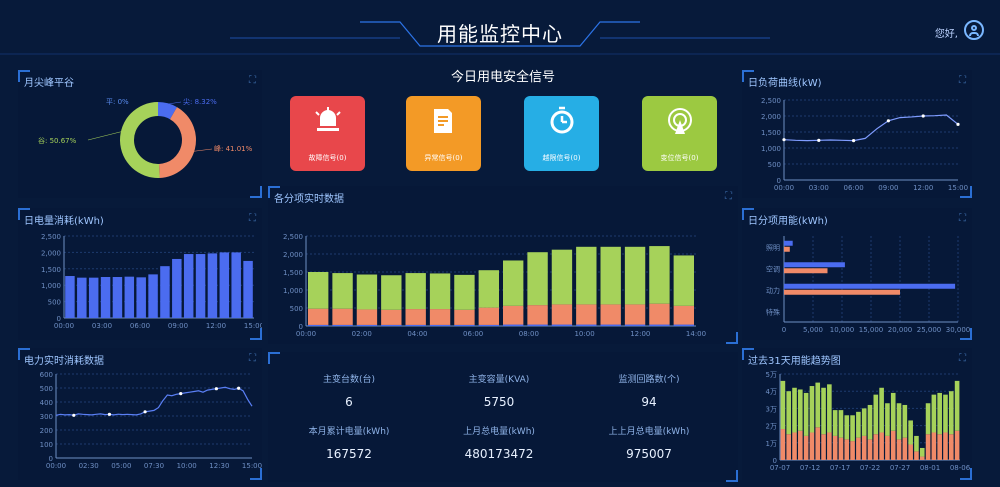 The height and width of the screenshot is (487, 1000). What do you see at coordinates (200, 150) in the screenshot?
I see `label-leader-line` at bounding box center [200, 150].